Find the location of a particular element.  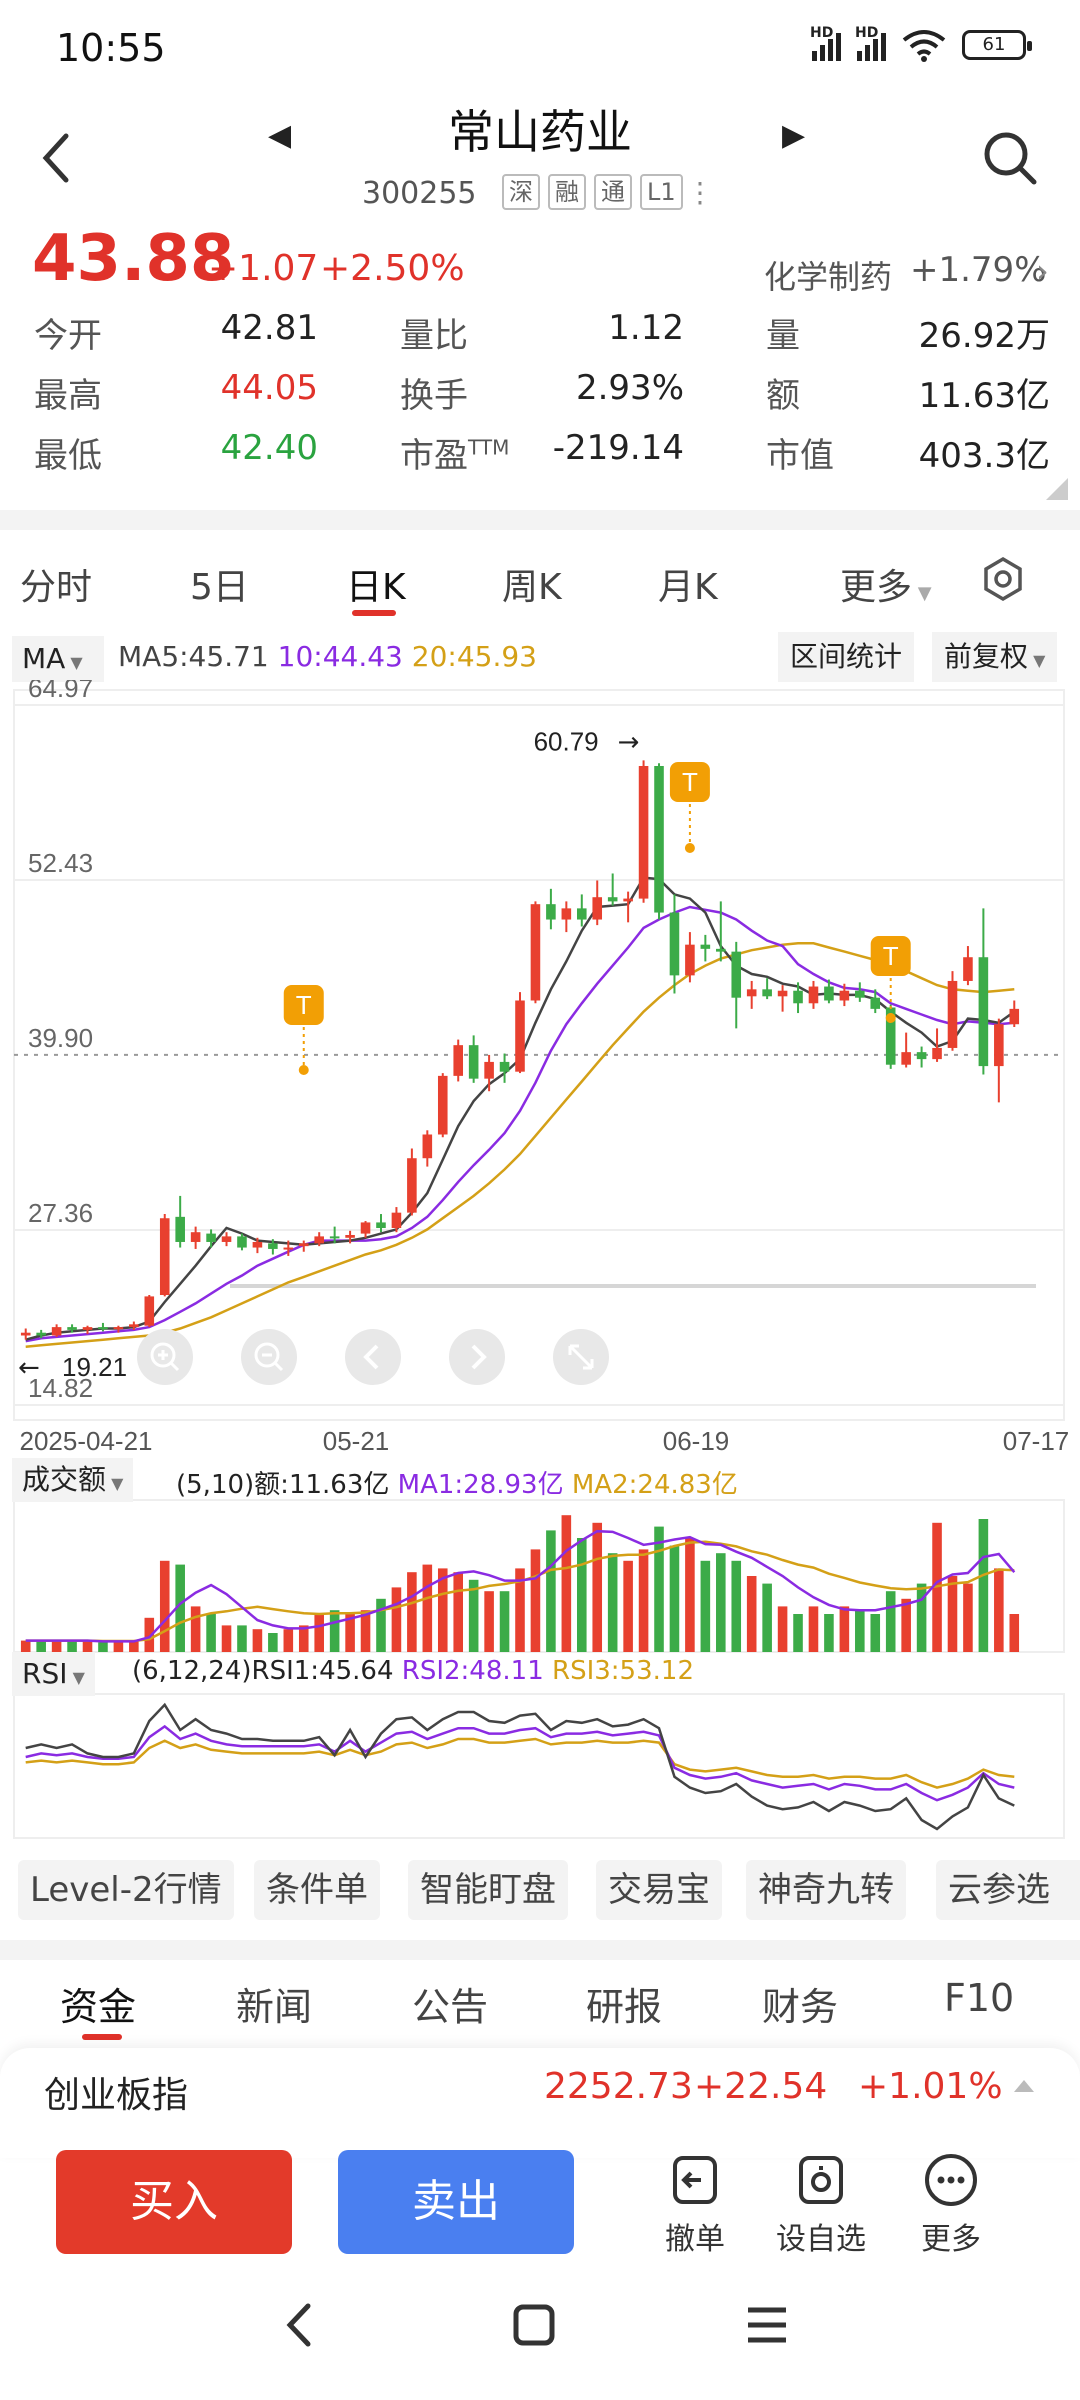

next-stock-icon: ▶ is located at coordinates (794, 135).